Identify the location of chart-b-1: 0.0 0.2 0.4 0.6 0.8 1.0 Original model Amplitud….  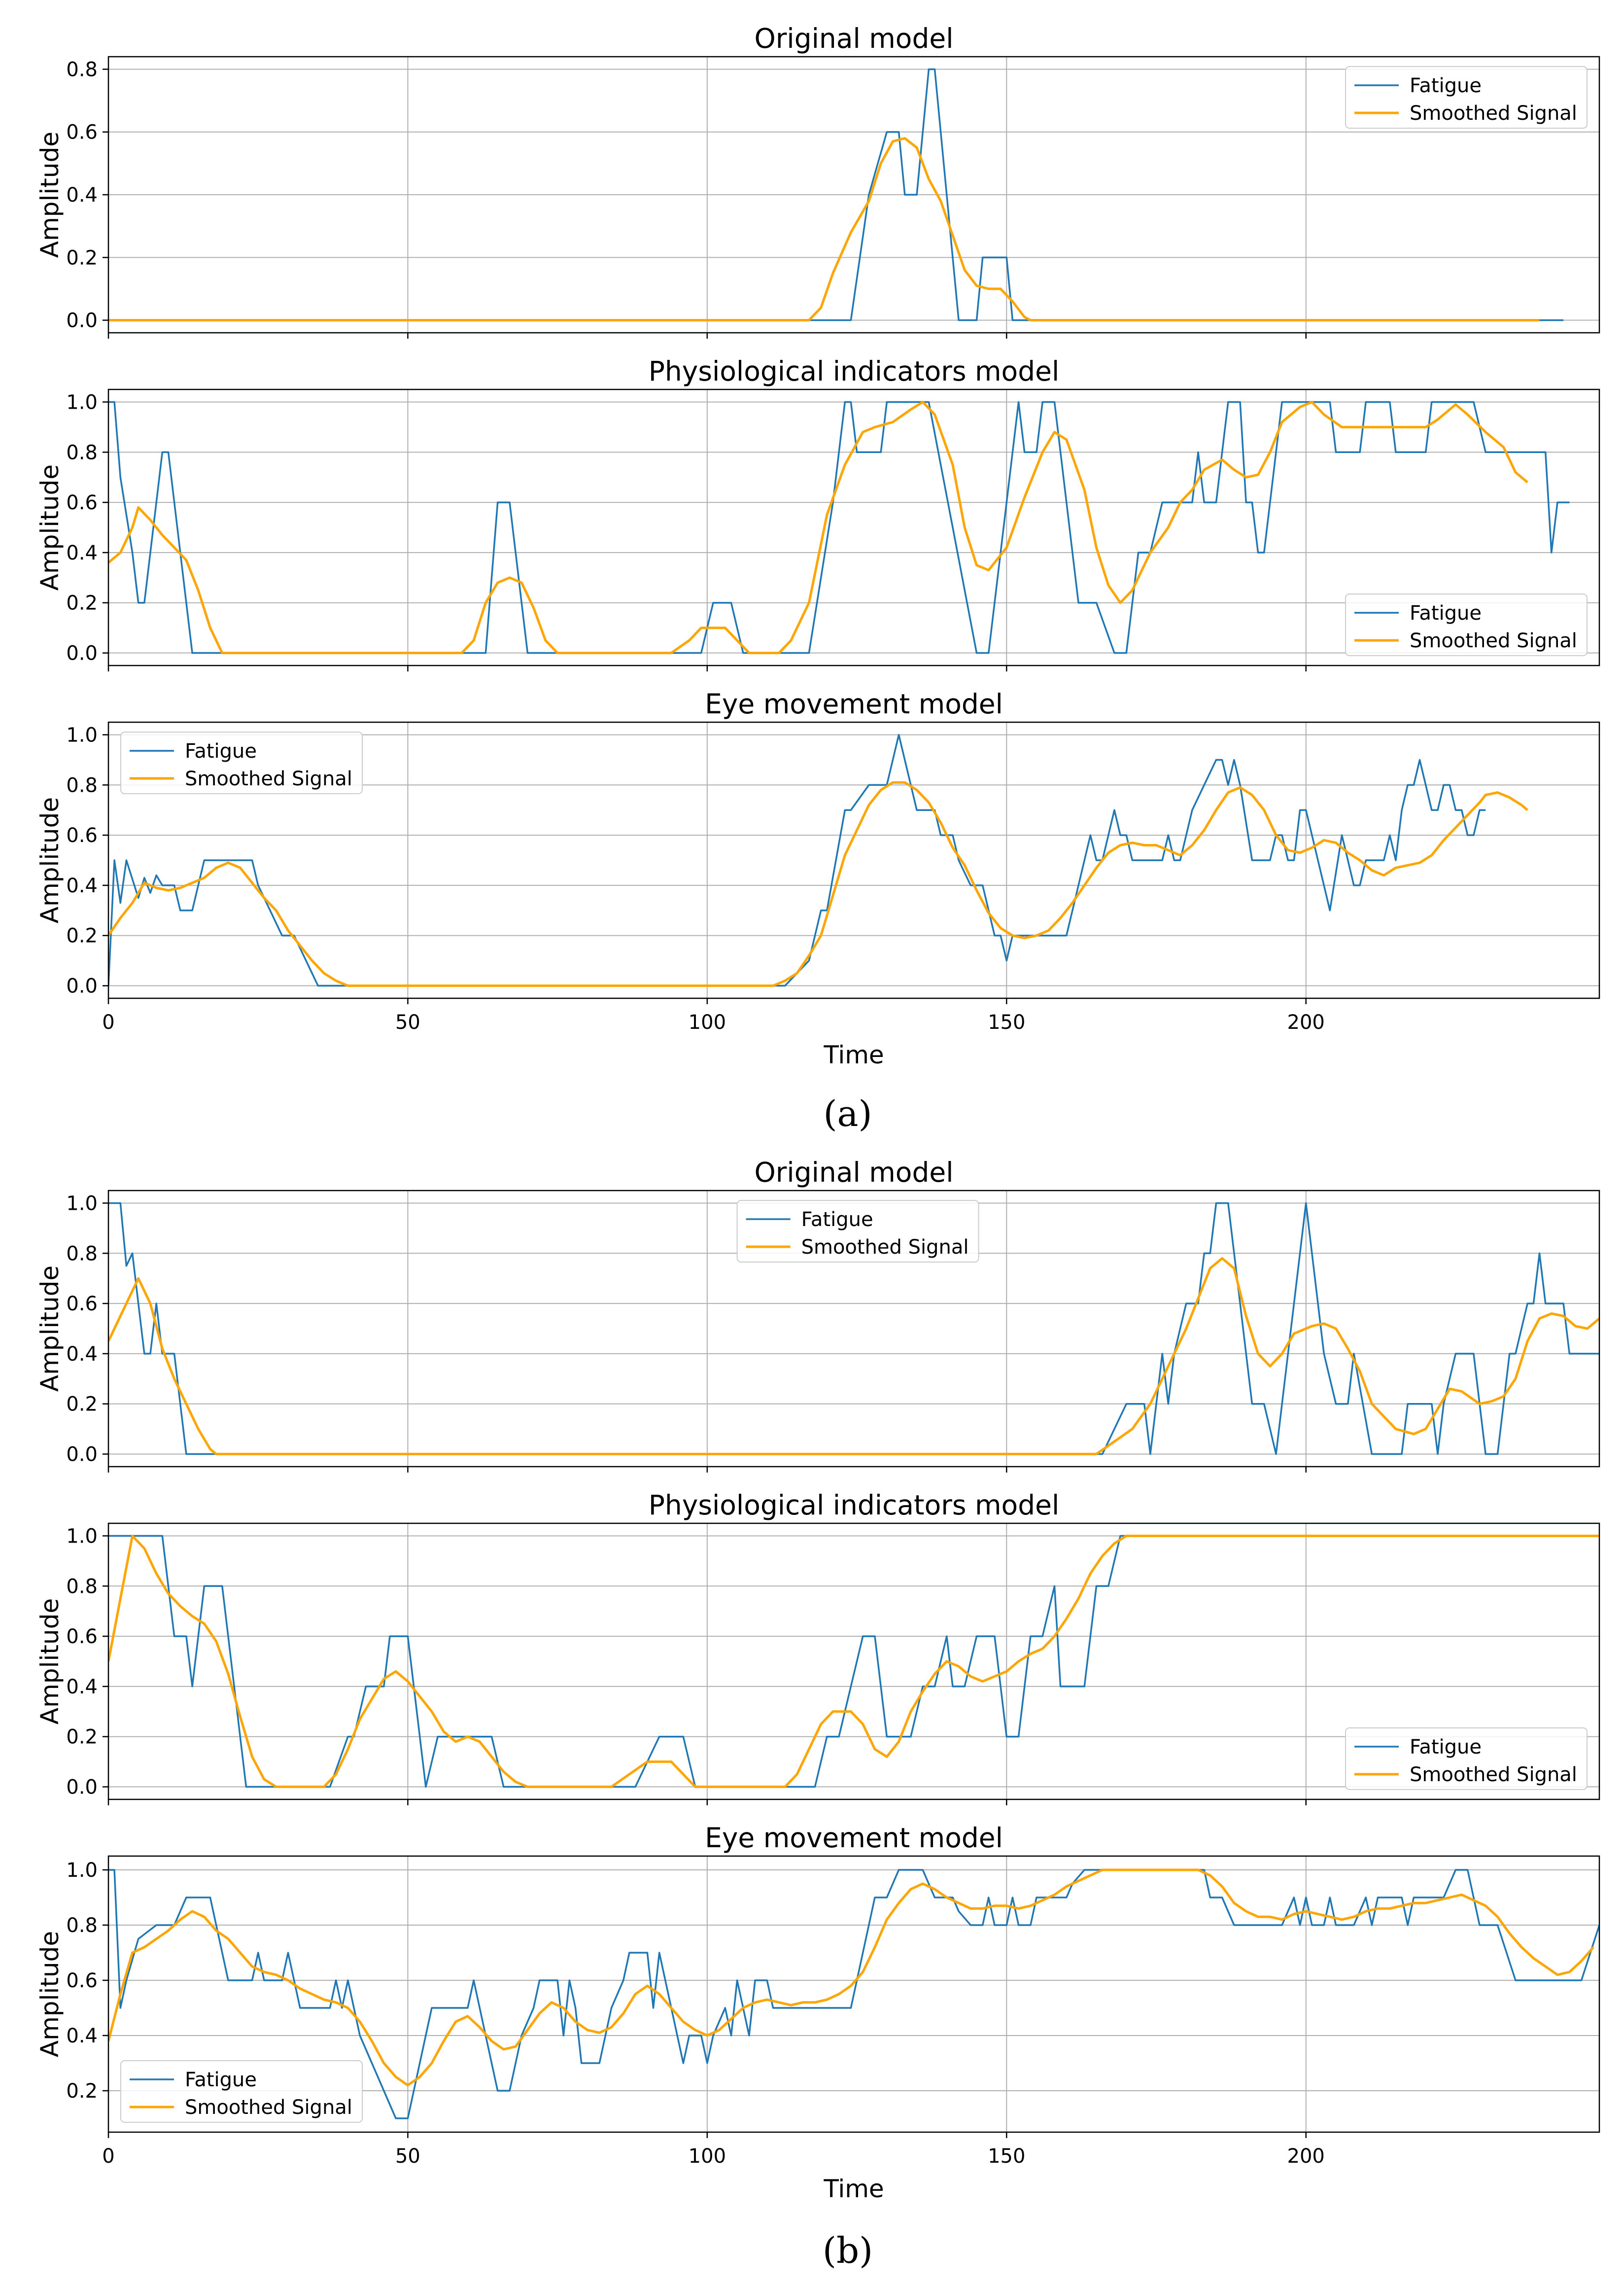
(818, 1315).